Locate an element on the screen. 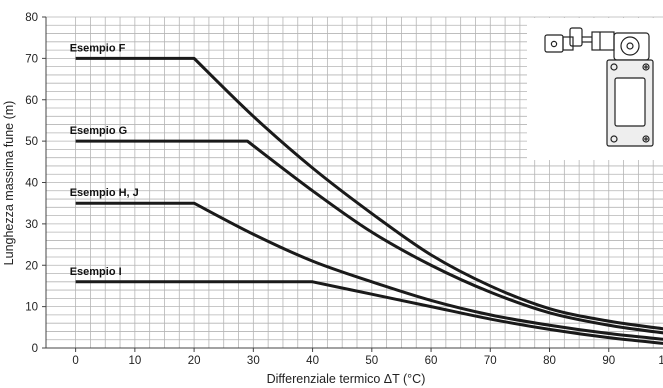 Image resolution: width=663 pixels, height=388 pixels. y-axis-label: Lunghezza massima fune (m) is located at coordinates (9, 183).